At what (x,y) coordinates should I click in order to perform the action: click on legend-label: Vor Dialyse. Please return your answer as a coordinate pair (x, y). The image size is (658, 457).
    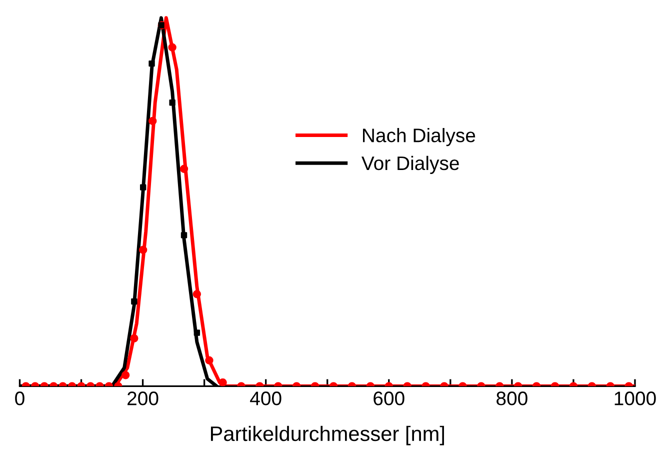
    Looking at the image, I should click on (410, 165).